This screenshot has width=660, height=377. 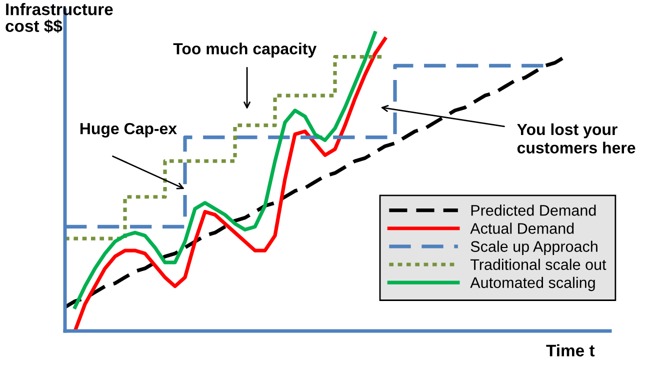 I want to click on annotation: Huge Cap-ex, so click(x=128, y=130).